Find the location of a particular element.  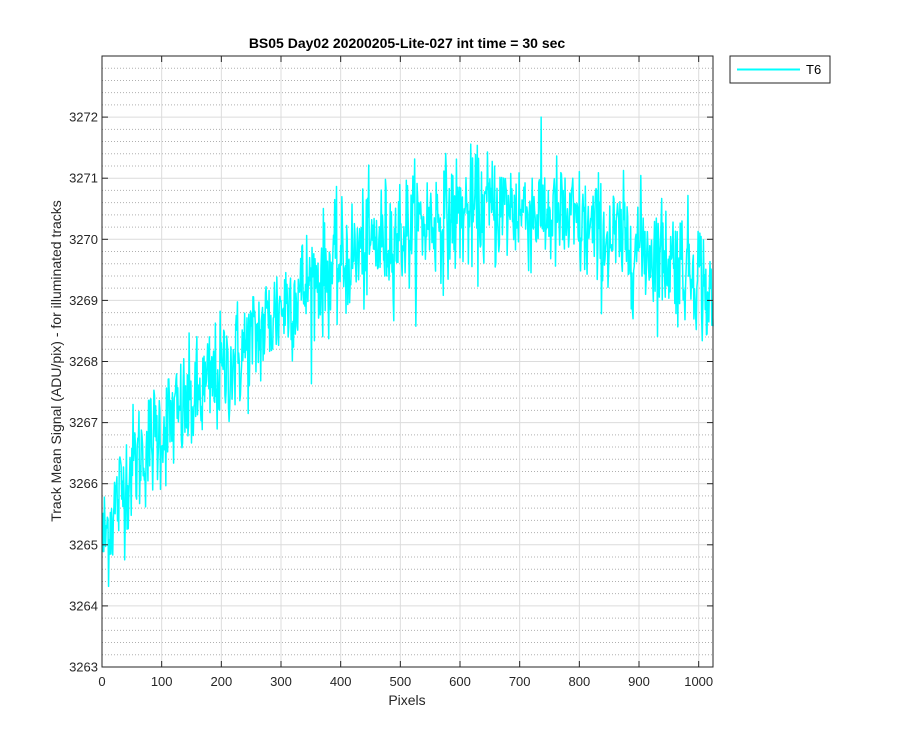

y-tick-label: 3263 is located at coordinates (83, 667).